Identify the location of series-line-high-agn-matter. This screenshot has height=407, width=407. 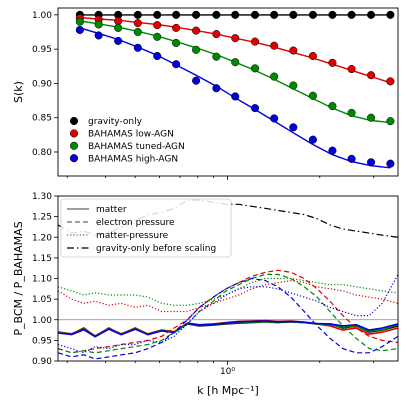
(228, 329).